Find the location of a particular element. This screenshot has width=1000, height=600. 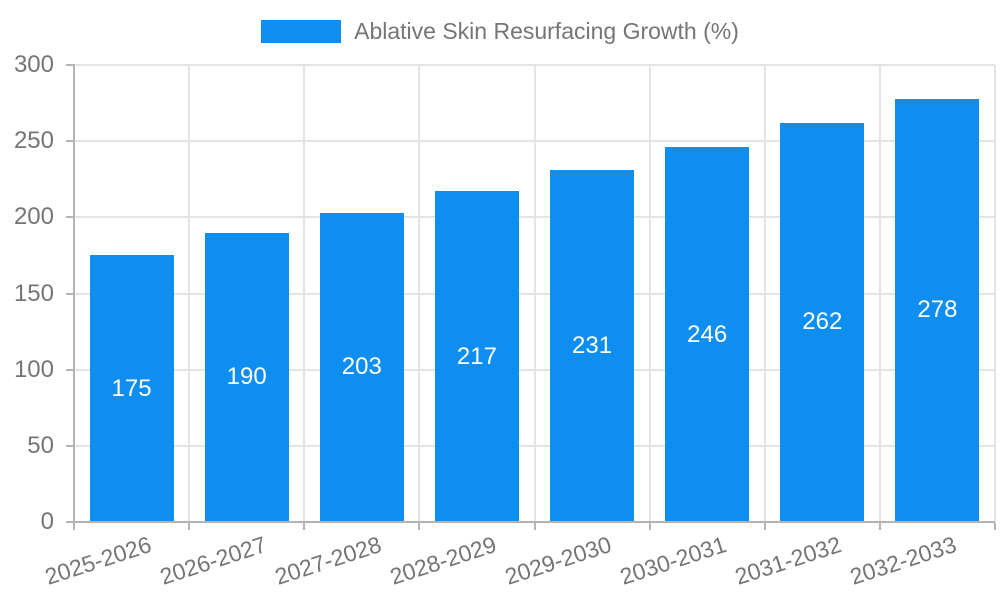

bar: 190 is located at coordinates (246, 377).